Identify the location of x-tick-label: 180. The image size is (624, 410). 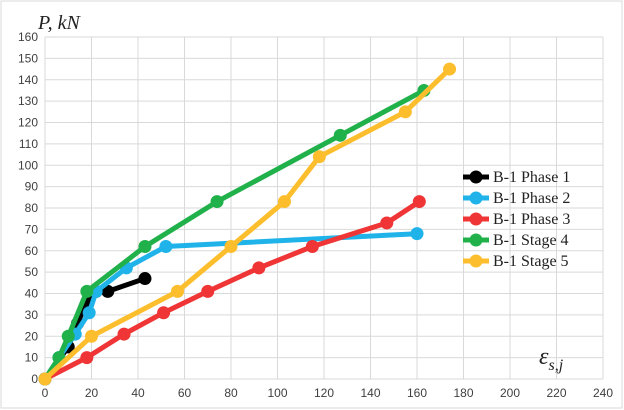
(463, 393).